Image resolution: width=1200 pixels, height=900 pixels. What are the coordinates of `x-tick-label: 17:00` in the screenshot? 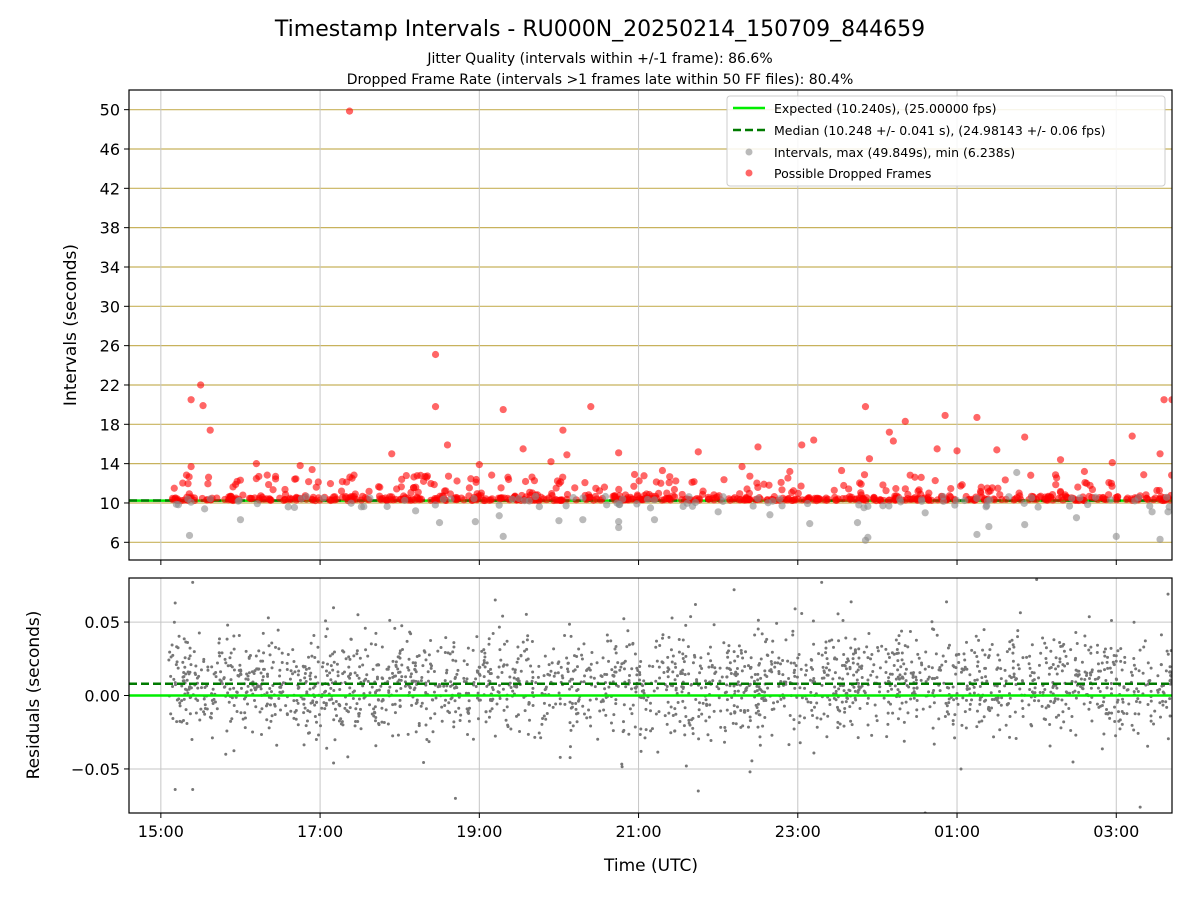 It's located at (320, 831).